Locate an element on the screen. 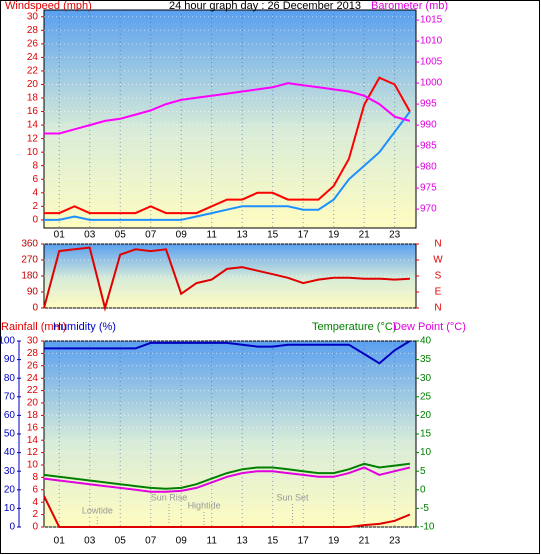 The height and width of the screenshot is (555, 541). y2-tick-label: 985 is located at coordinates (428, 146).